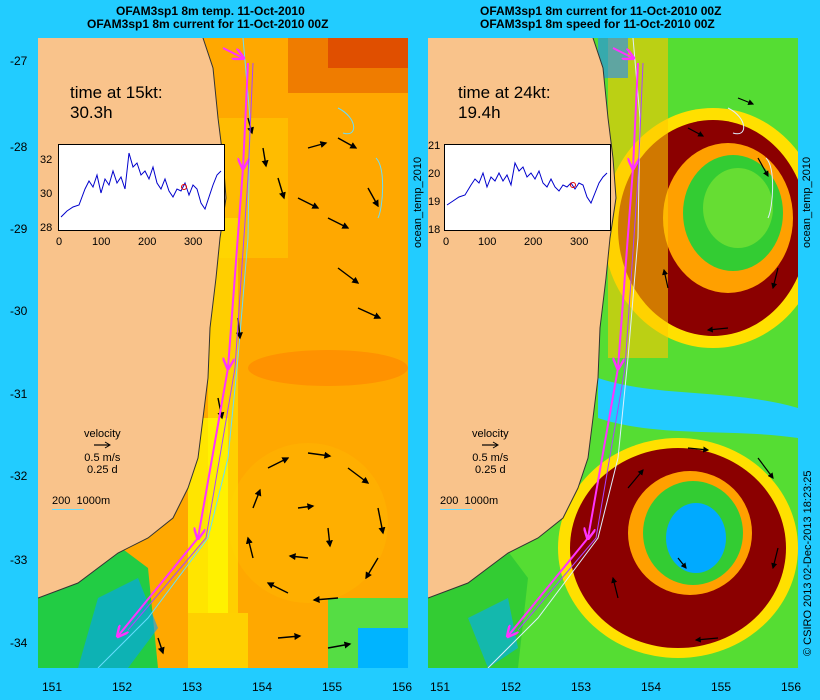 The width and height of the screenshot is (820, 700). Describe the element at coordinates (19, 643) in the screenshot. I see `y-tick-label: -34` at that location.